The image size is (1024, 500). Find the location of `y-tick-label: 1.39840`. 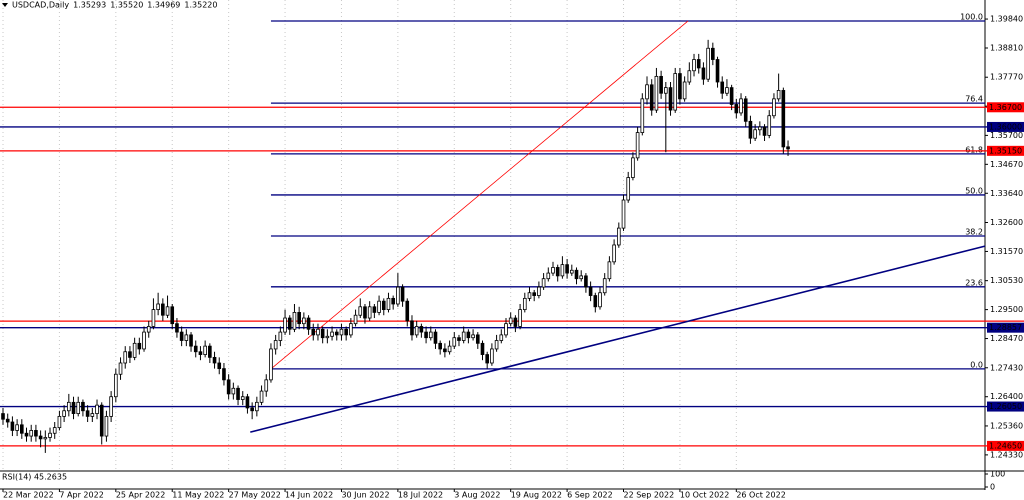

y-tick-label: 1.39840 is located at coordinates (1006, 19).